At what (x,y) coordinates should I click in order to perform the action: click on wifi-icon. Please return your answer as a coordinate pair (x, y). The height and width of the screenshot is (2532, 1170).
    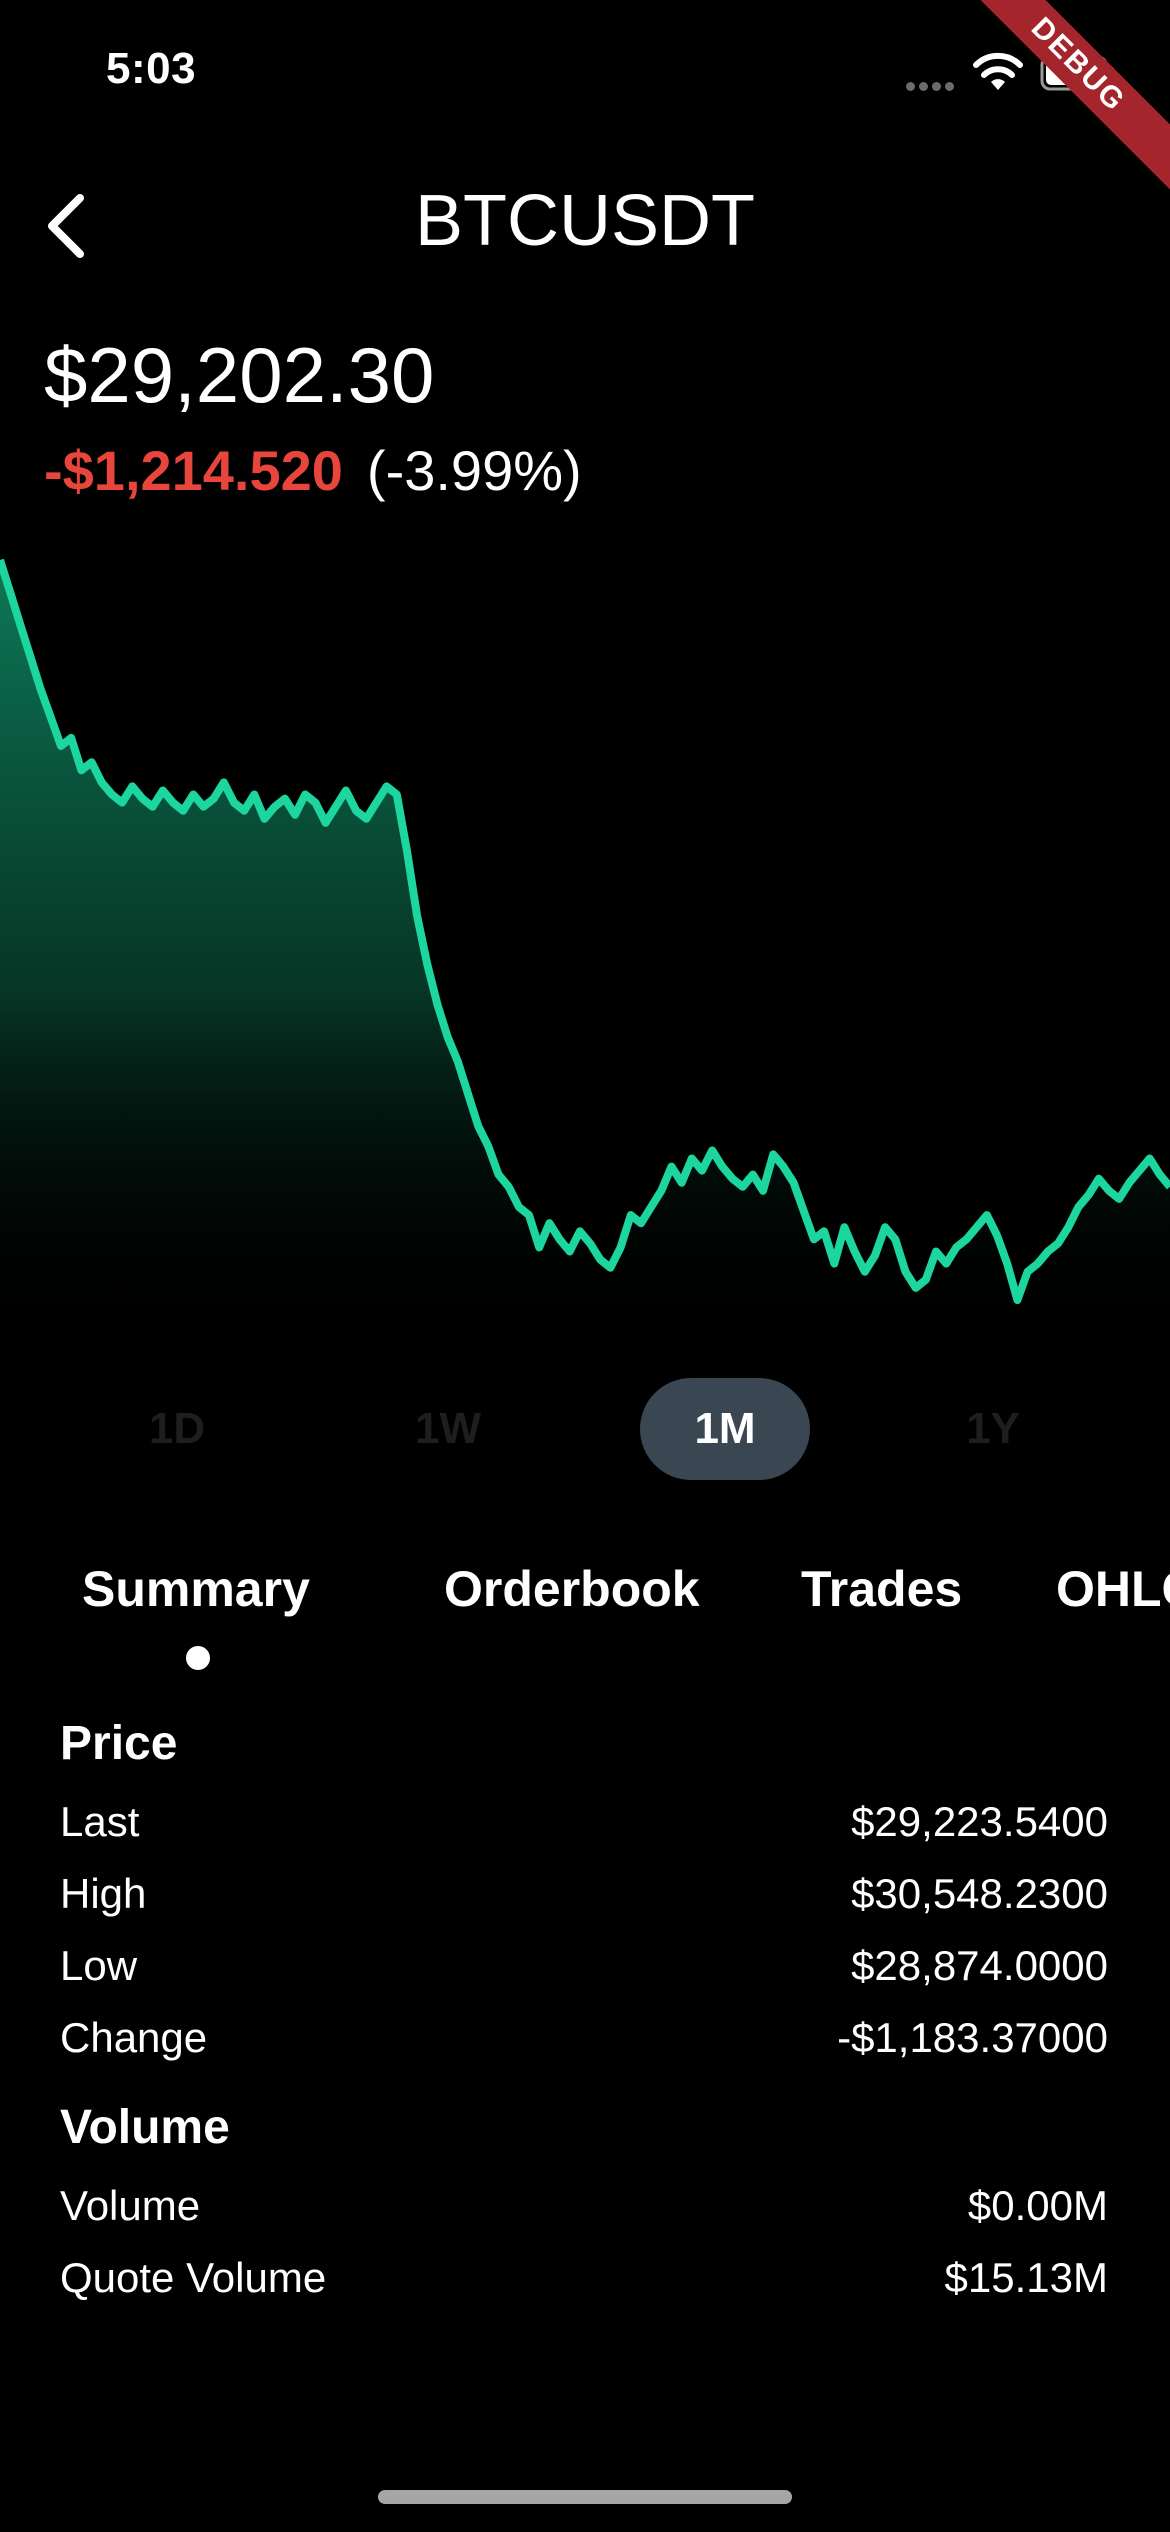
    Looking at the image, I should click on (998, 71).